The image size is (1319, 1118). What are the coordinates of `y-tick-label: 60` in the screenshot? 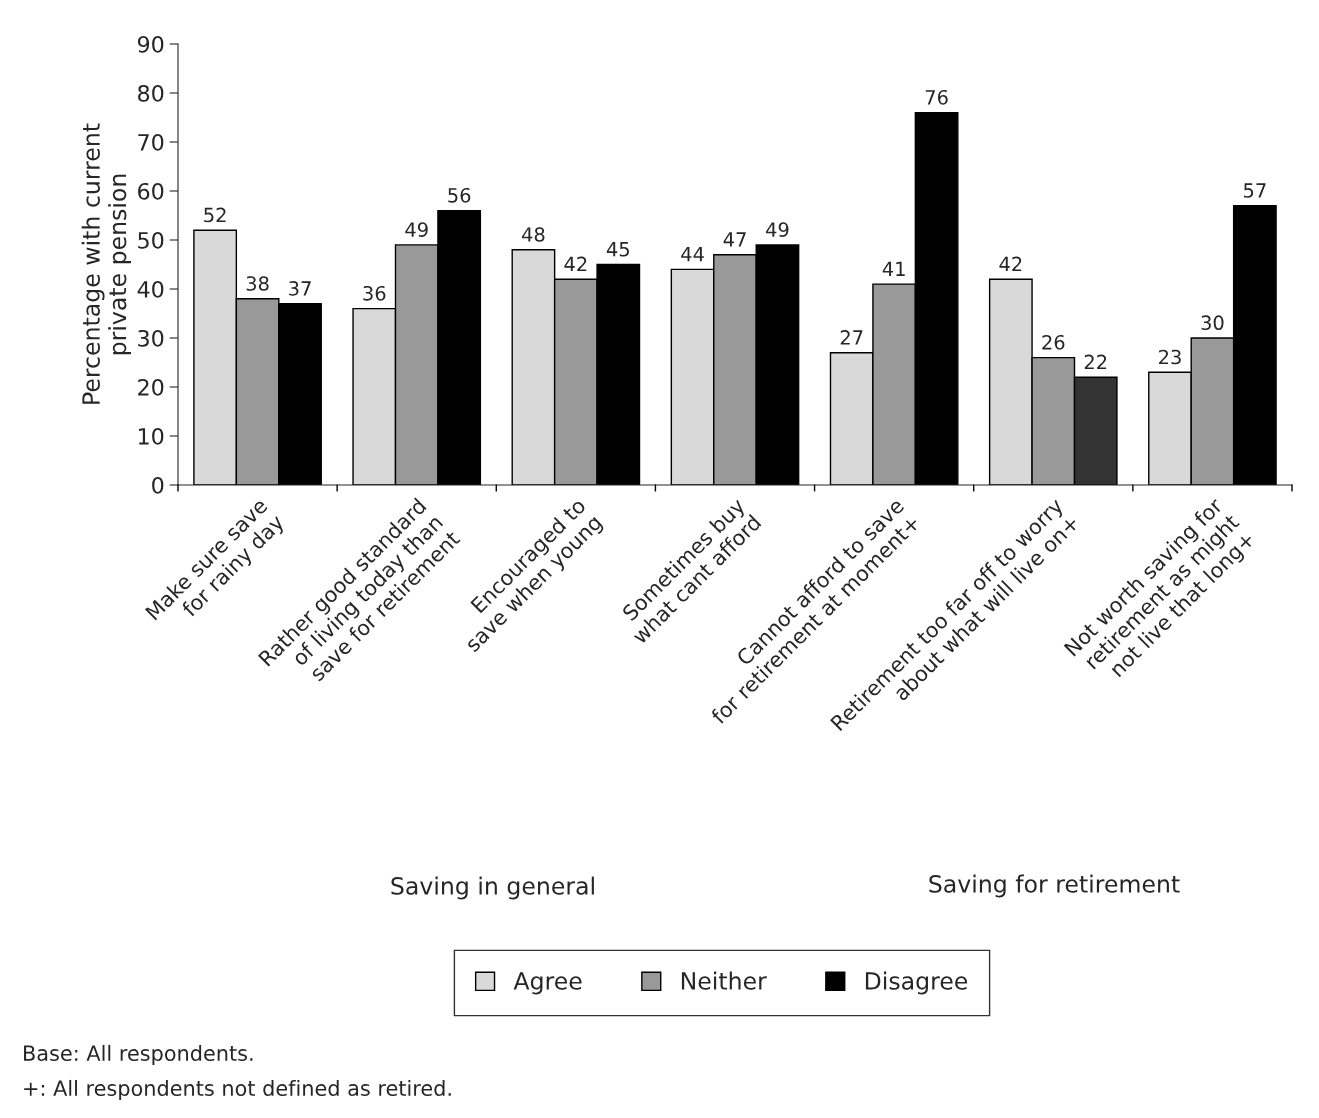 It's located at (151, 191).